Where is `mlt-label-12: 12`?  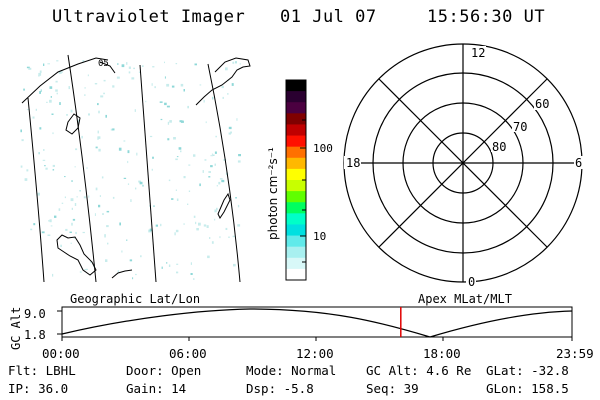
mlt-label-12: 12 is located at coordinates (478, 53).